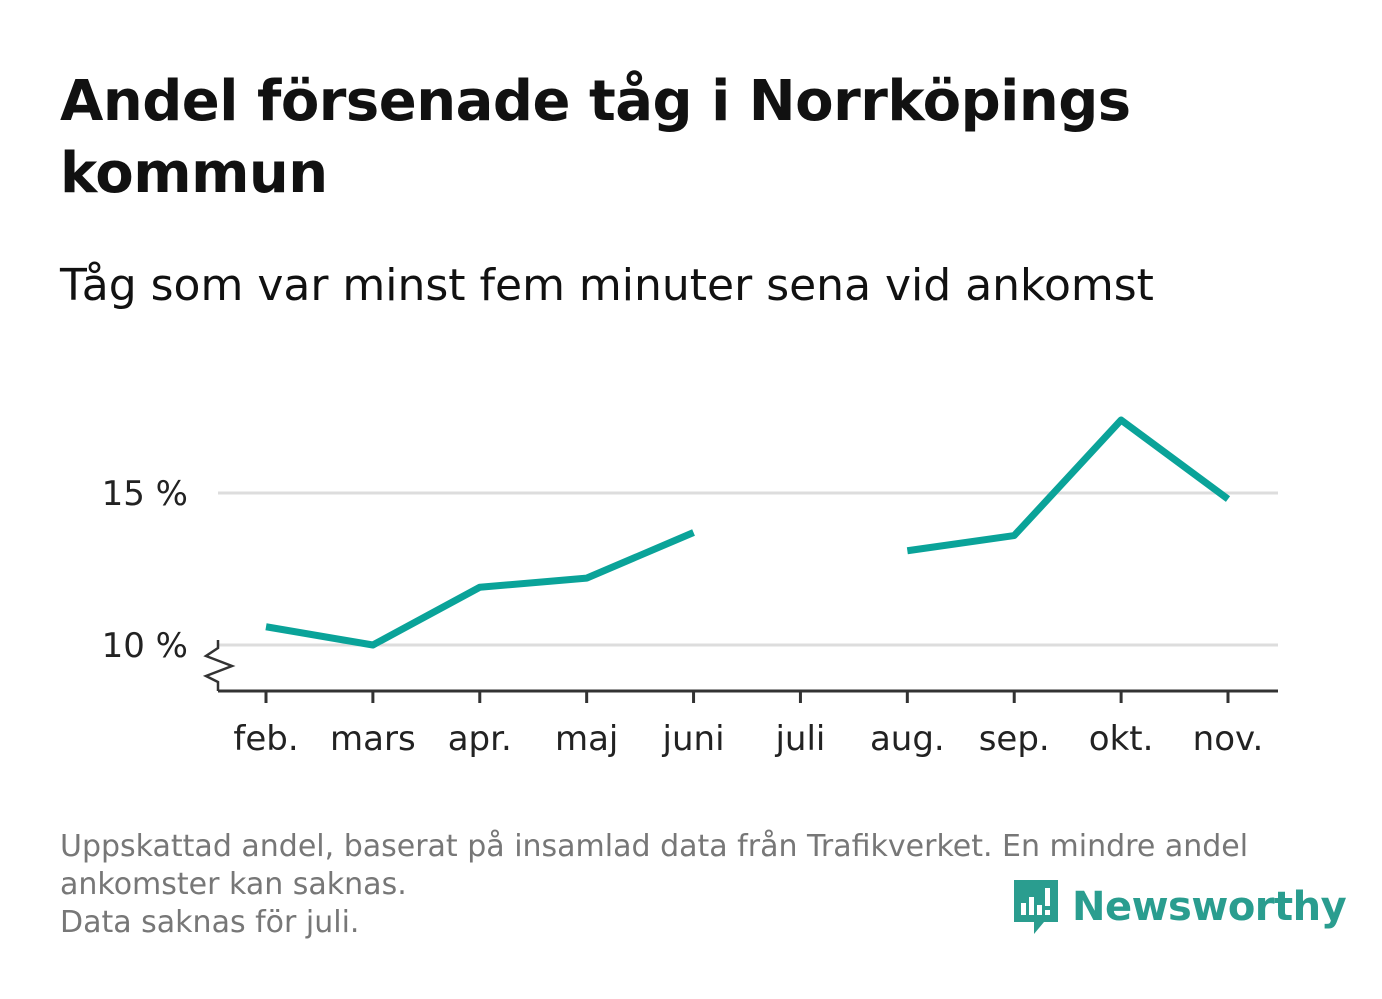  Describe the element at coordinates (907, 739) in the screenshot. I see `x-tick-label: aug.` at that location.